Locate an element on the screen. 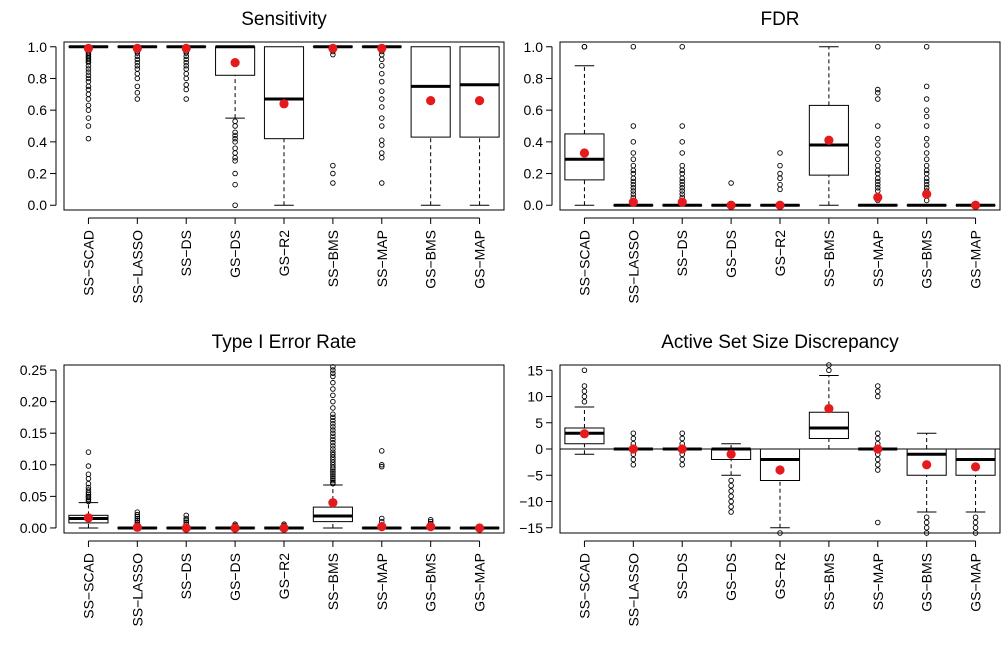  panel-title-active-set-size-discrepancy: Active Set Size Discrepancy is located at coordinates (780, 342).